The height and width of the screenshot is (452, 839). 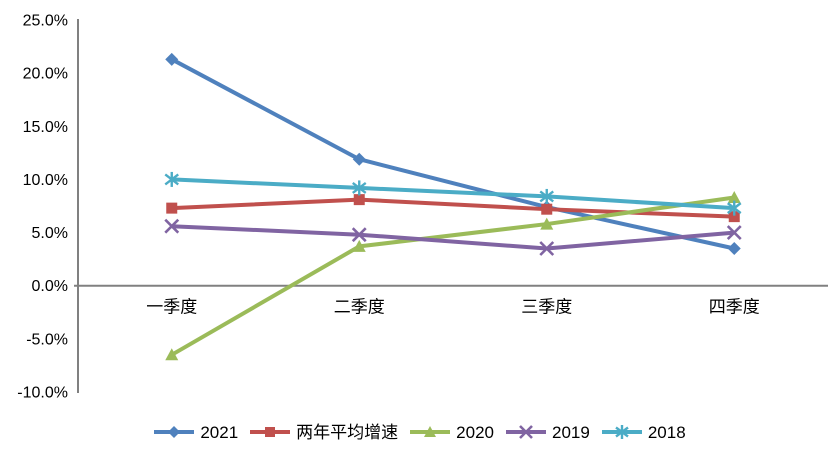 I want to click on legend-label: 2020, so click(x=475, y=432).